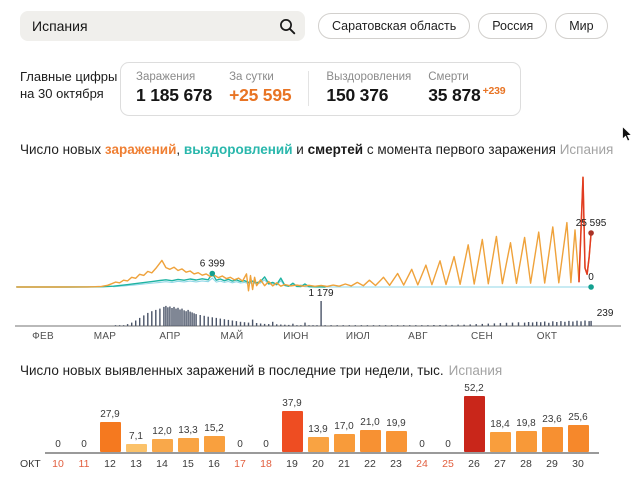 The height and width of the screenshot is (480, 636). I want to click on bar-value-label: 19,8, so click(526, 423).